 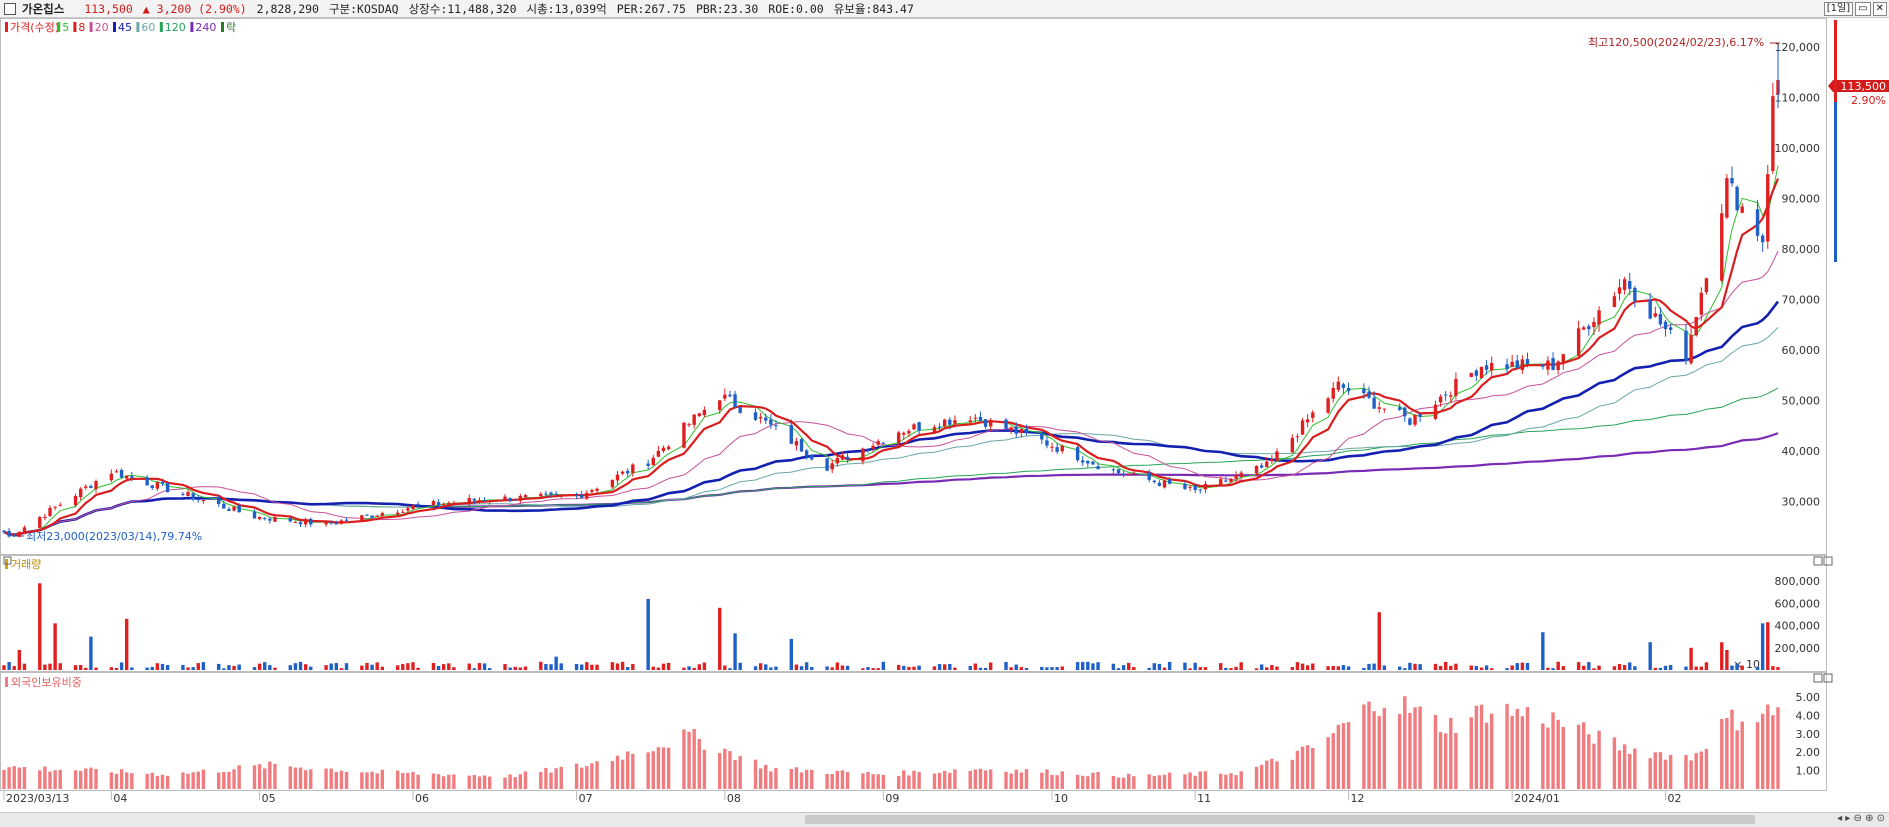 What do you see at coordinates (1798, 47) in the screenshot?
I see `price-tick-label: 120,000` at bounding box center [1798, 47].